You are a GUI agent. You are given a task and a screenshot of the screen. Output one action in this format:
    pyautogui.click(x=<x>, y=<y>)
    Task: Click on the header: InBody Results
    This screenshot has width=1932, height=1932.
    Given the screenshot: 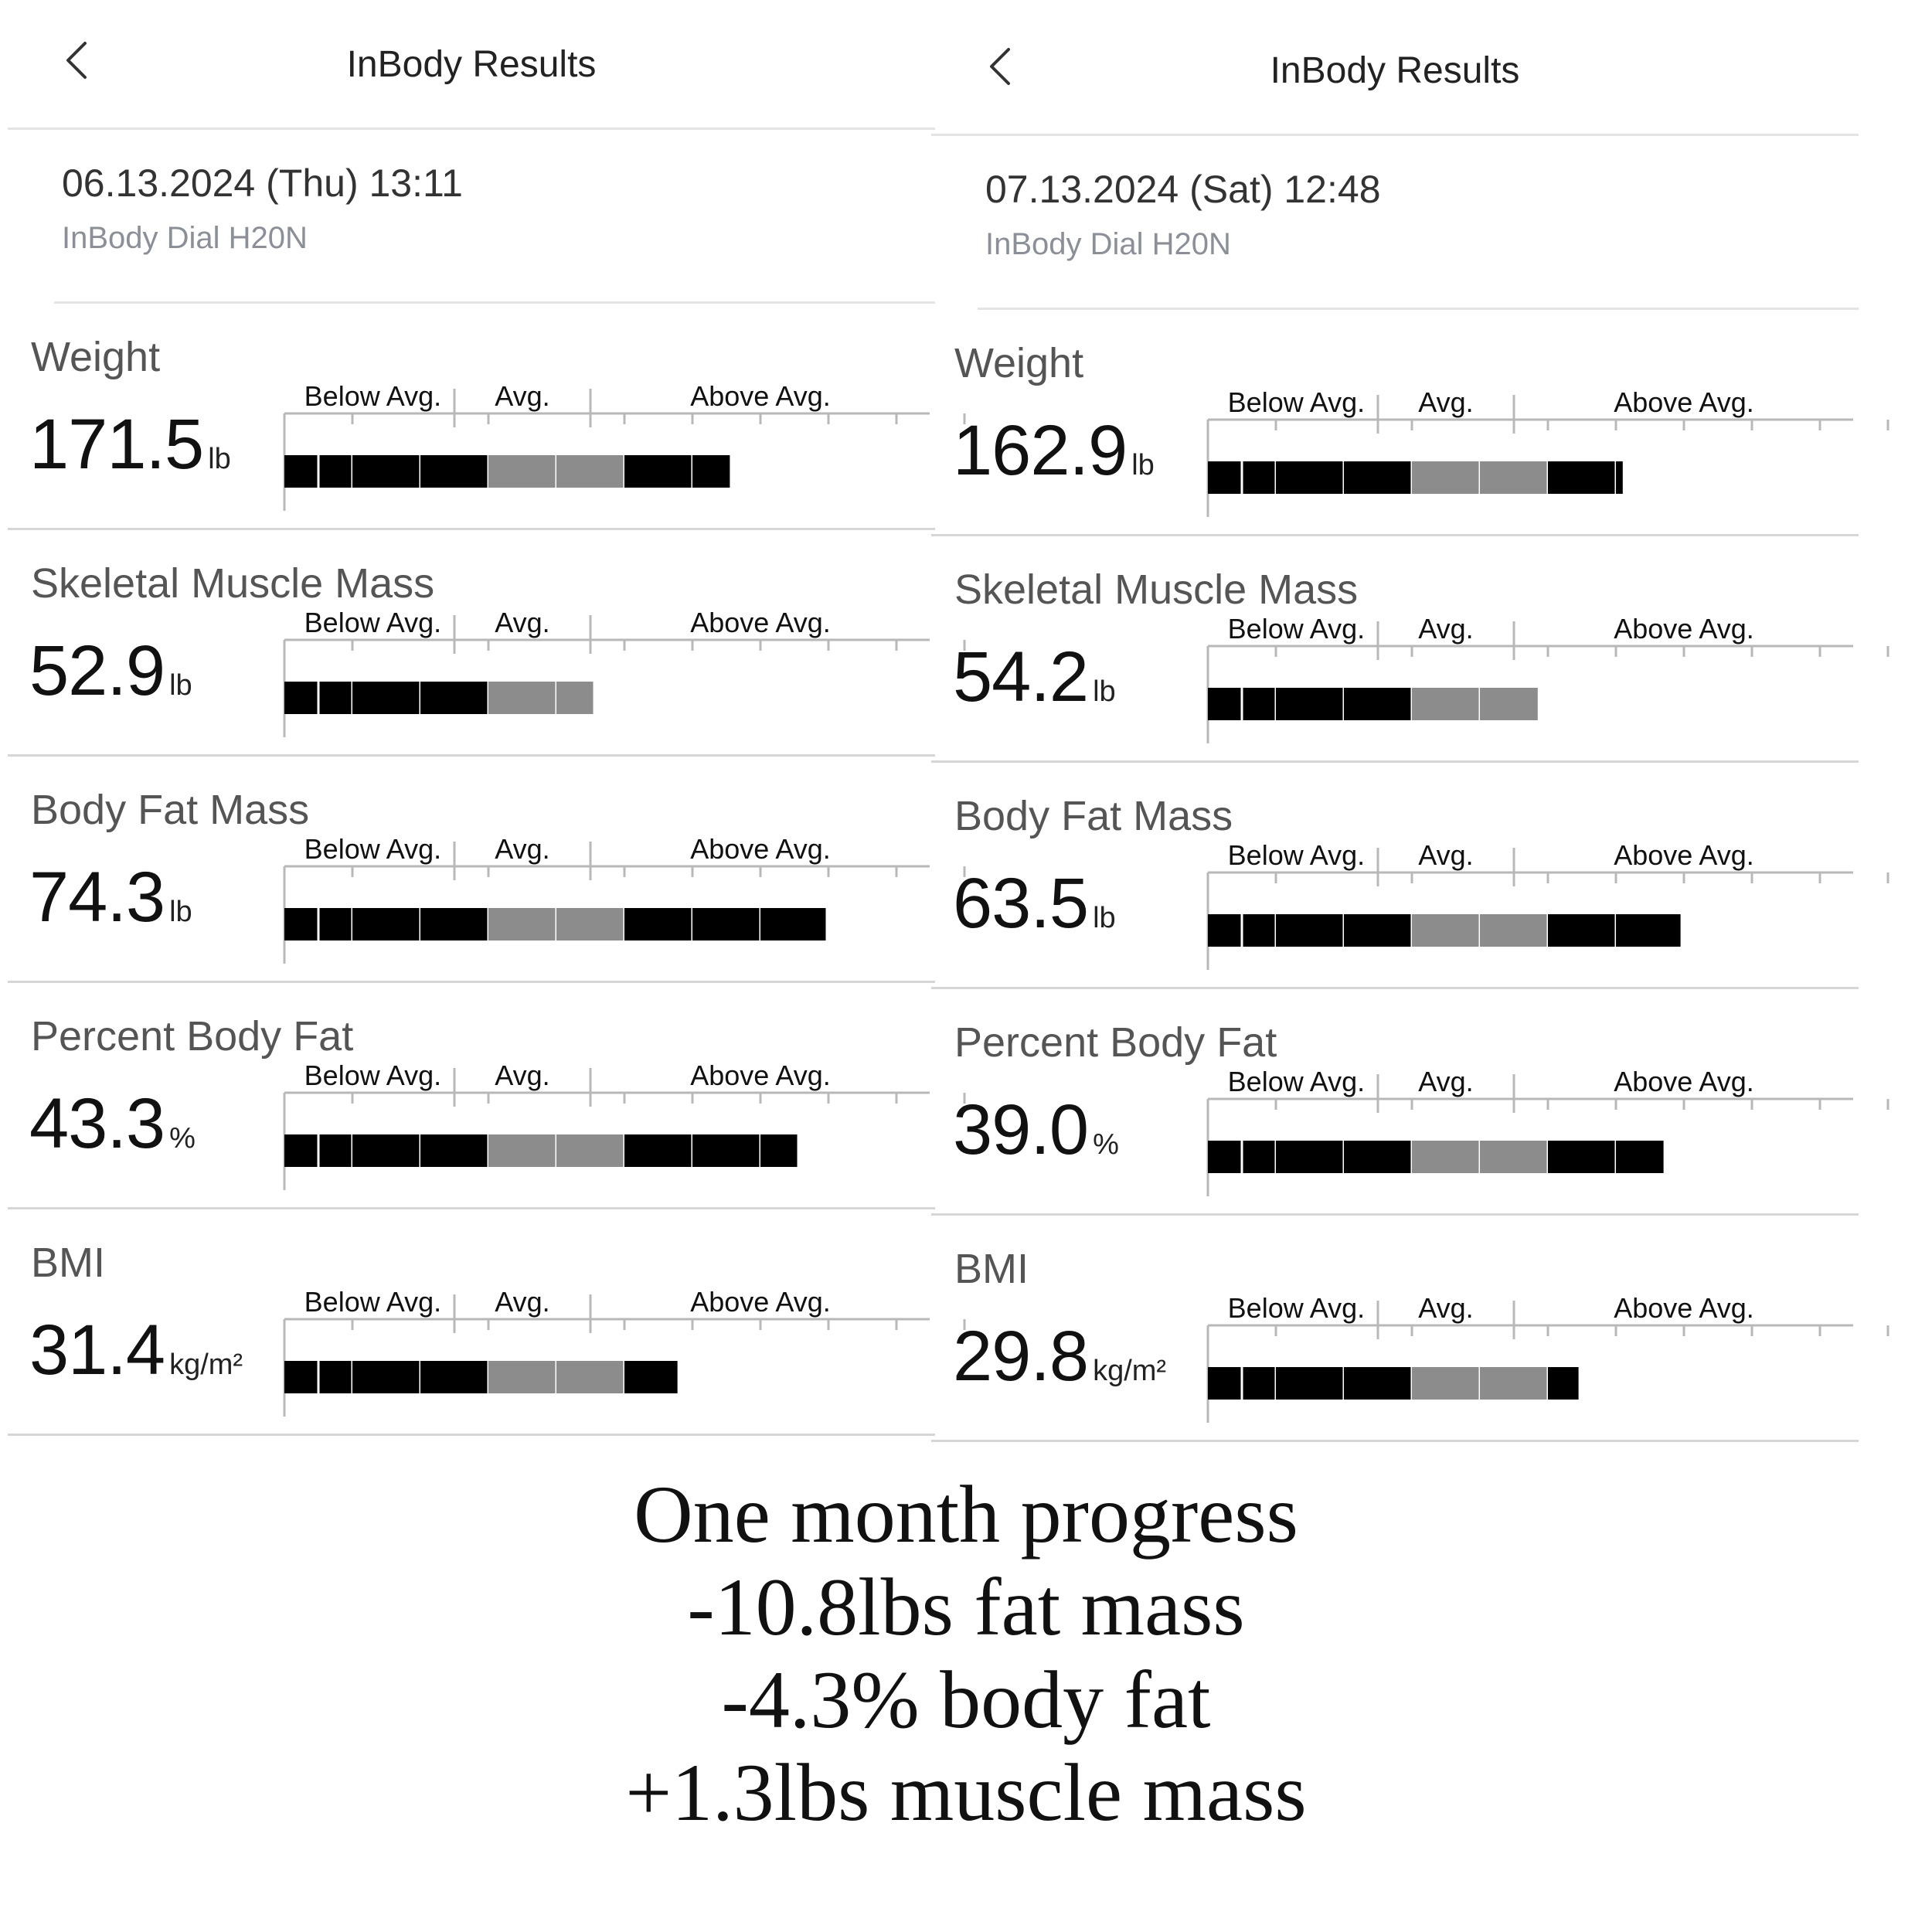 What is the action you would take?
    pyautogui.click(x=1395, y=71)
    